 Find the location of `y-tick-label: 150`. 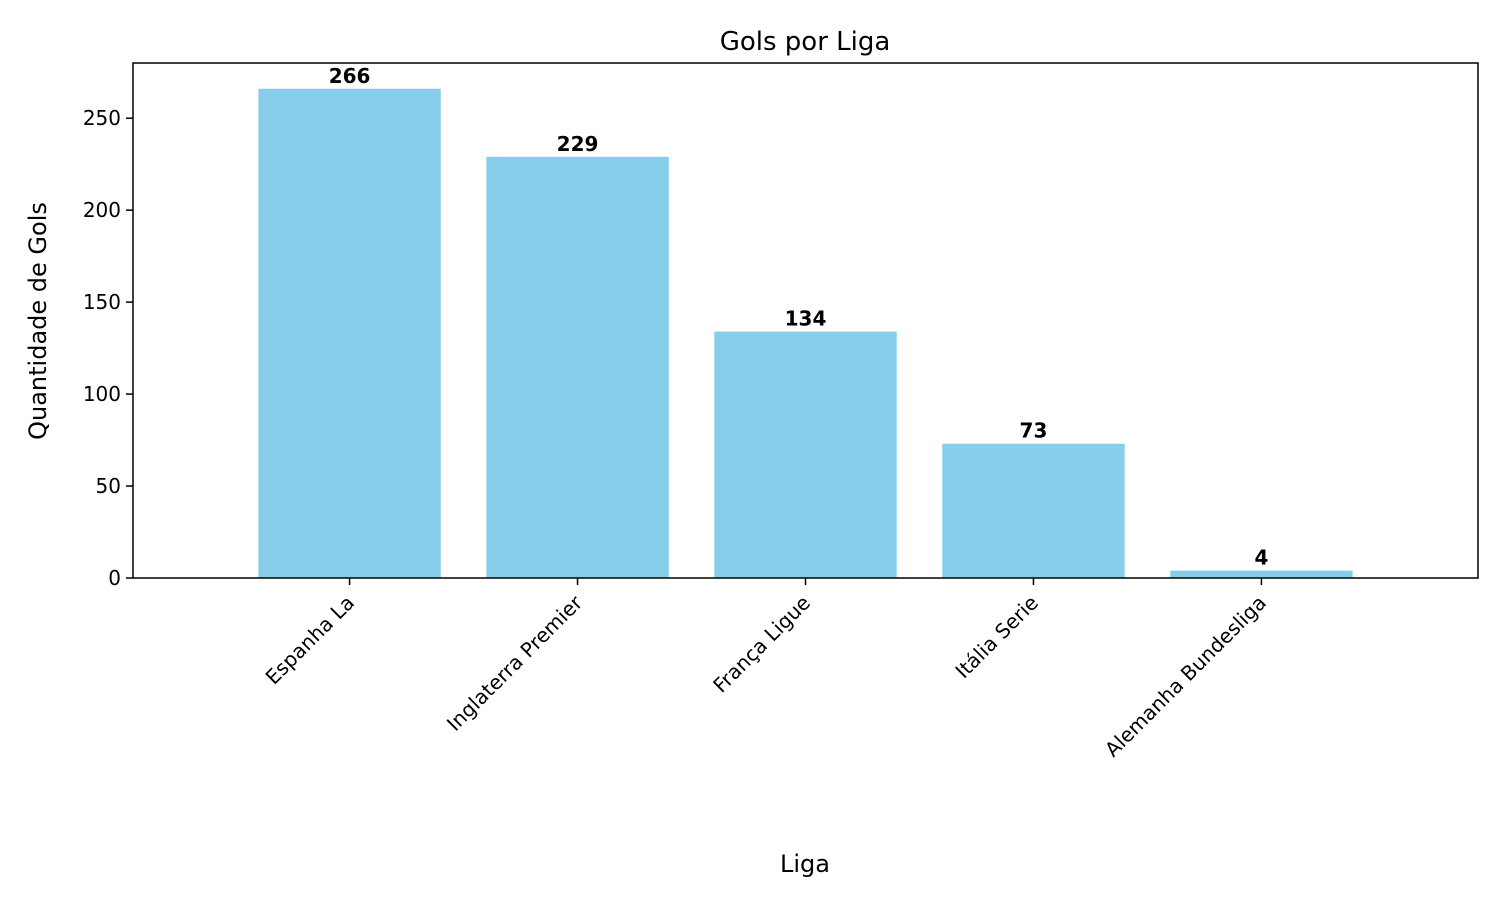

y-tick-label: 150 is located at coordinates (102, 302).